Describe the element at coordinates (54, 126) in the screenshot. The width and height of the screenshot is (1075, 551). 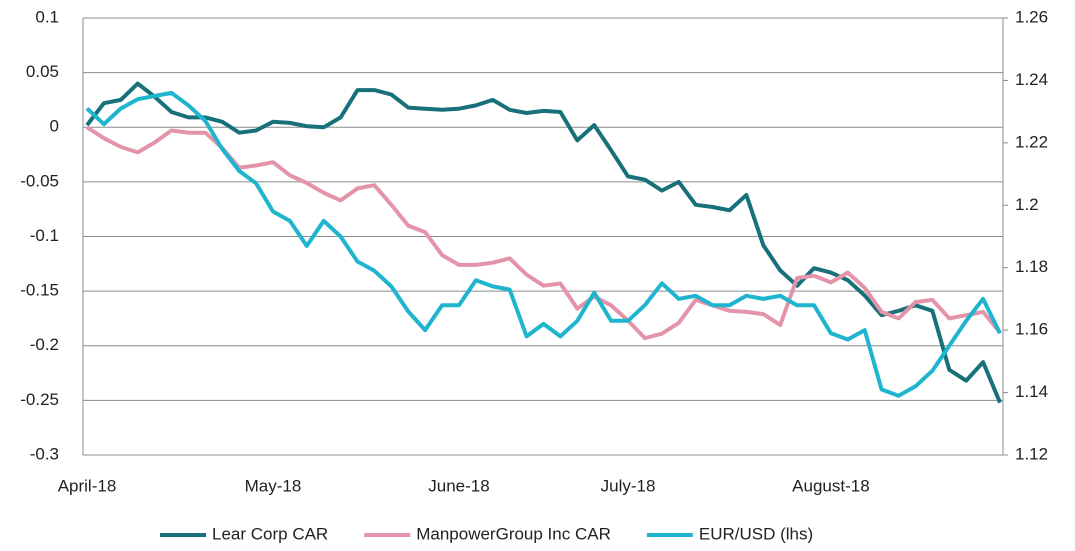
I see `y-tick-label: 0` at that location.